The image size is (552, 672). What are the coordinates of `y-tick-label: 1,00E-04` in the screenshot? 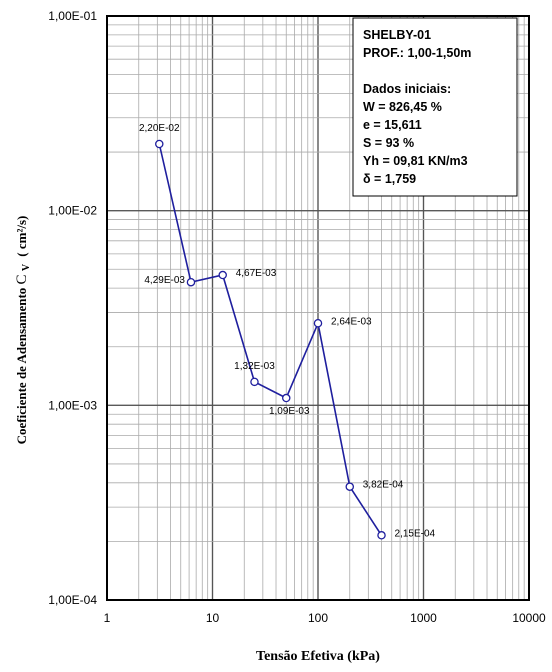 It's located at (72, 600).